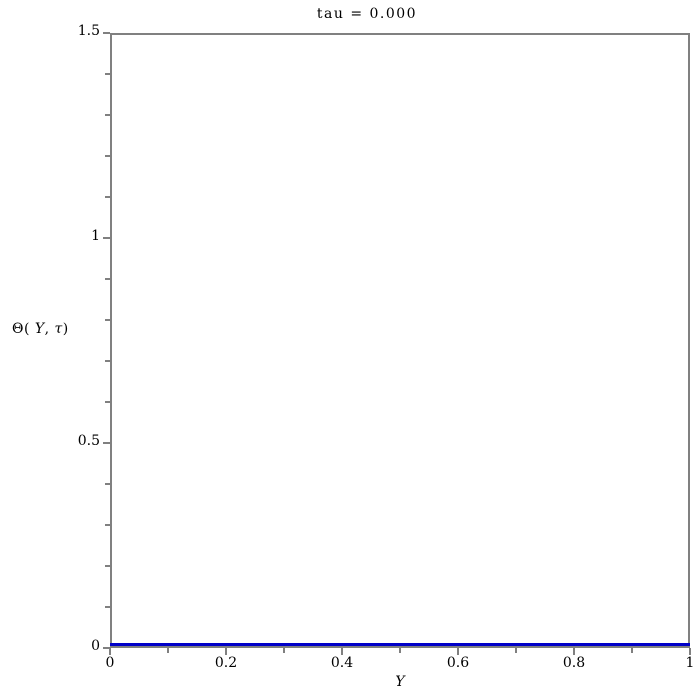 The height and width of the screenshot is (700, 700). What do you see at coordinates (58, 329) in the screenshot?
I see `y-axis-label-var-tau: τ` at bounding box center [58, 329].